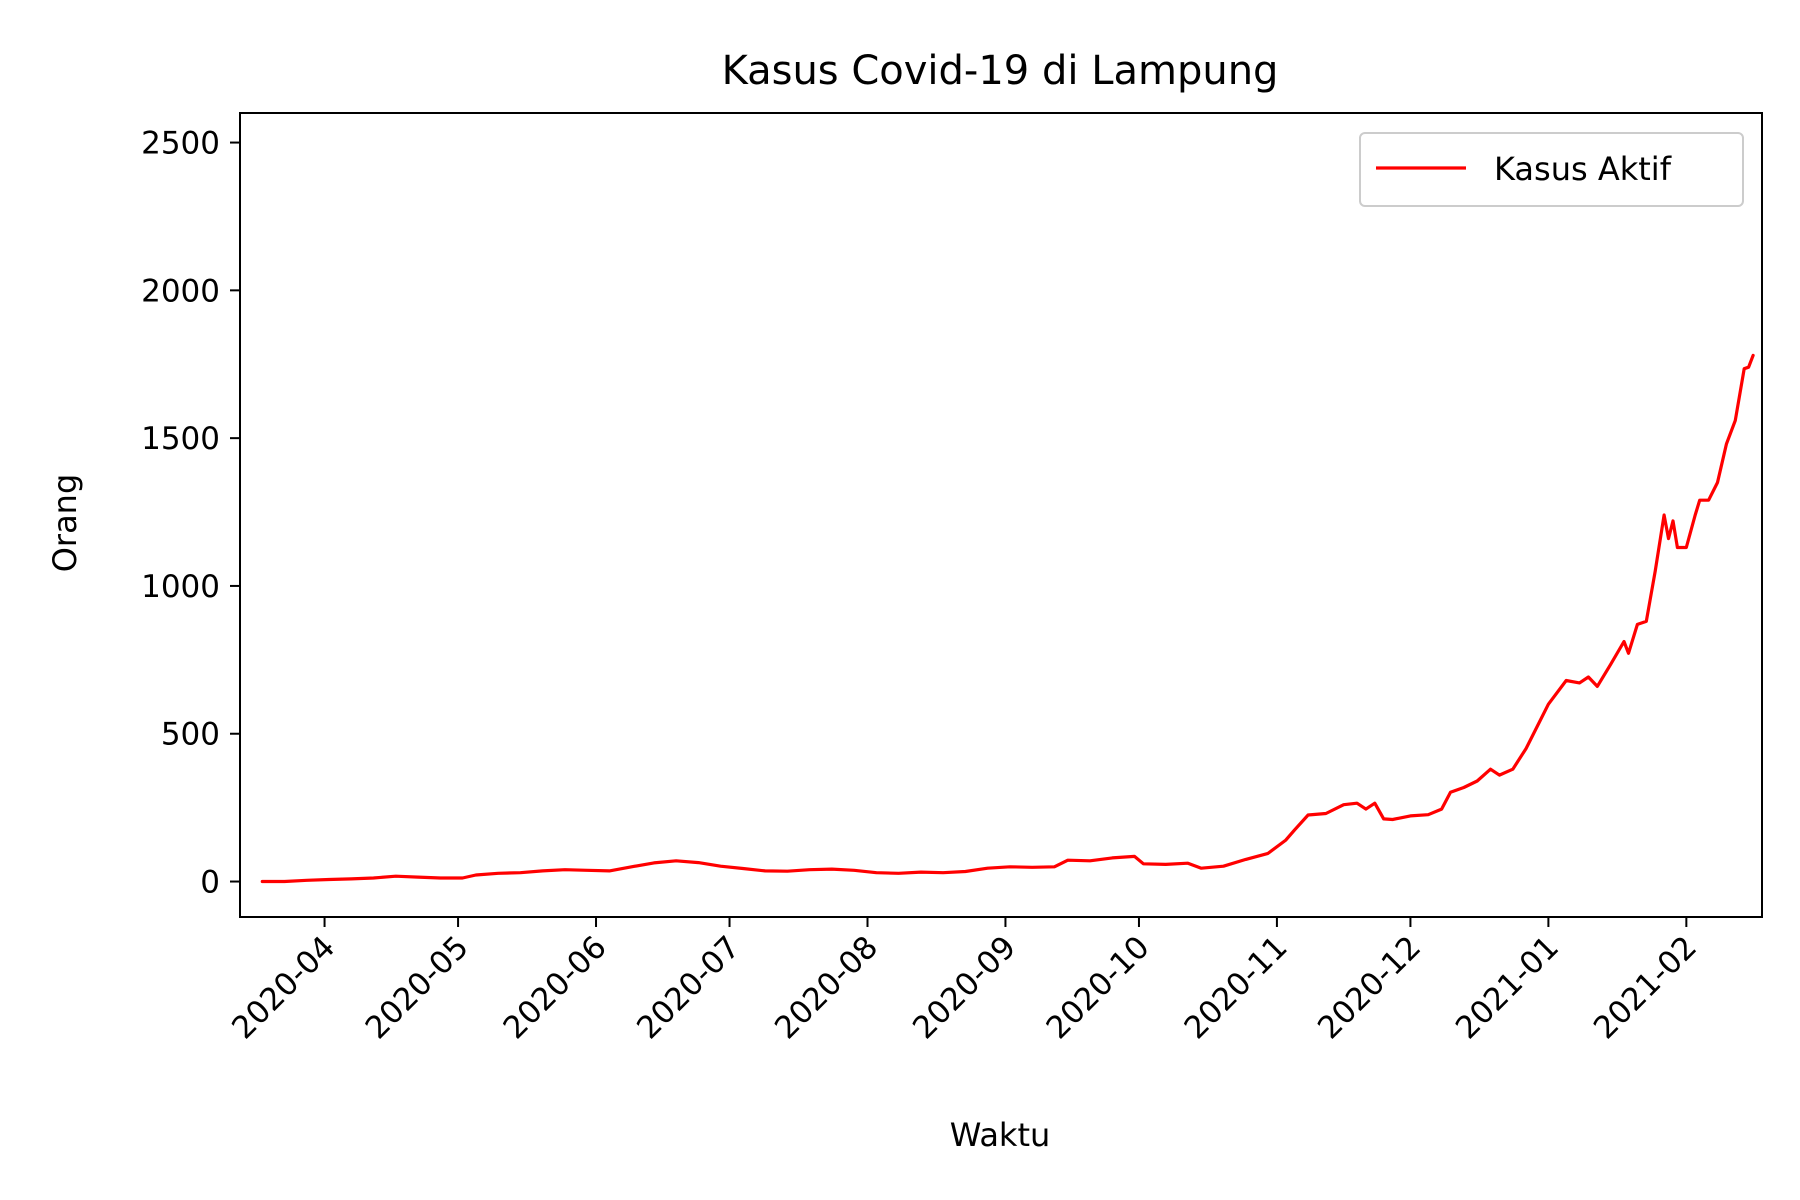 This screenshot has width=1800, height=1200. What do you see at coordinates (180, 587) in the screenshot?
I see `y-tick-label: 1000` at bounding box center [180, 587].